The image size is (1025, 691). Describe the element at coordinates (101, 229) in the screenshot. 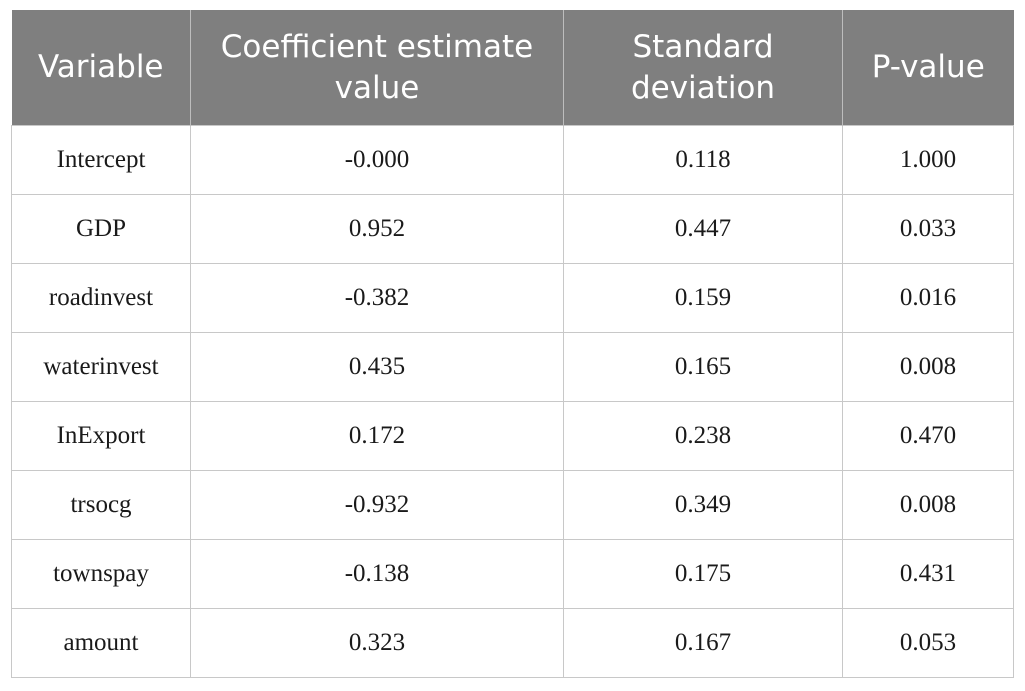

I see `cell-variable: GDP` at that location.